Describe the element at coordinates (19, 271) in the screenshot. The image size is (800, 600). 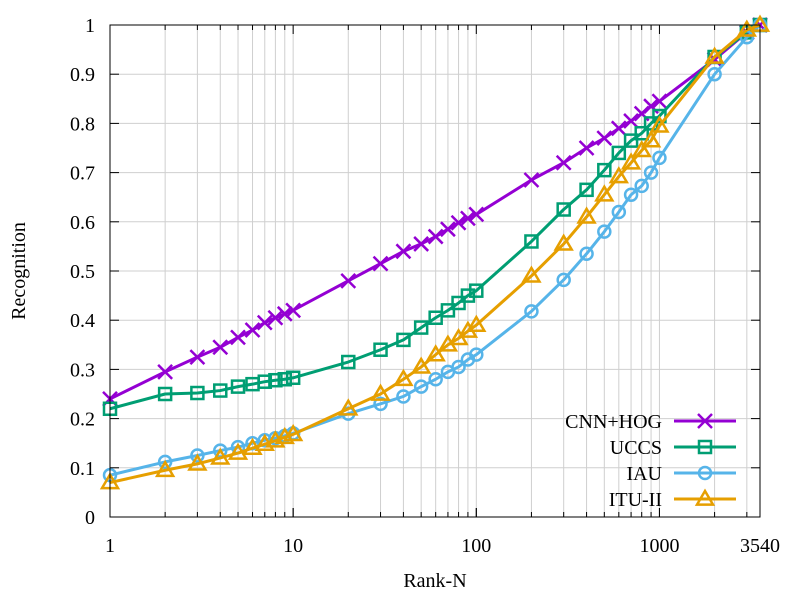
I see `y-axis-title: Recognition` at that location.